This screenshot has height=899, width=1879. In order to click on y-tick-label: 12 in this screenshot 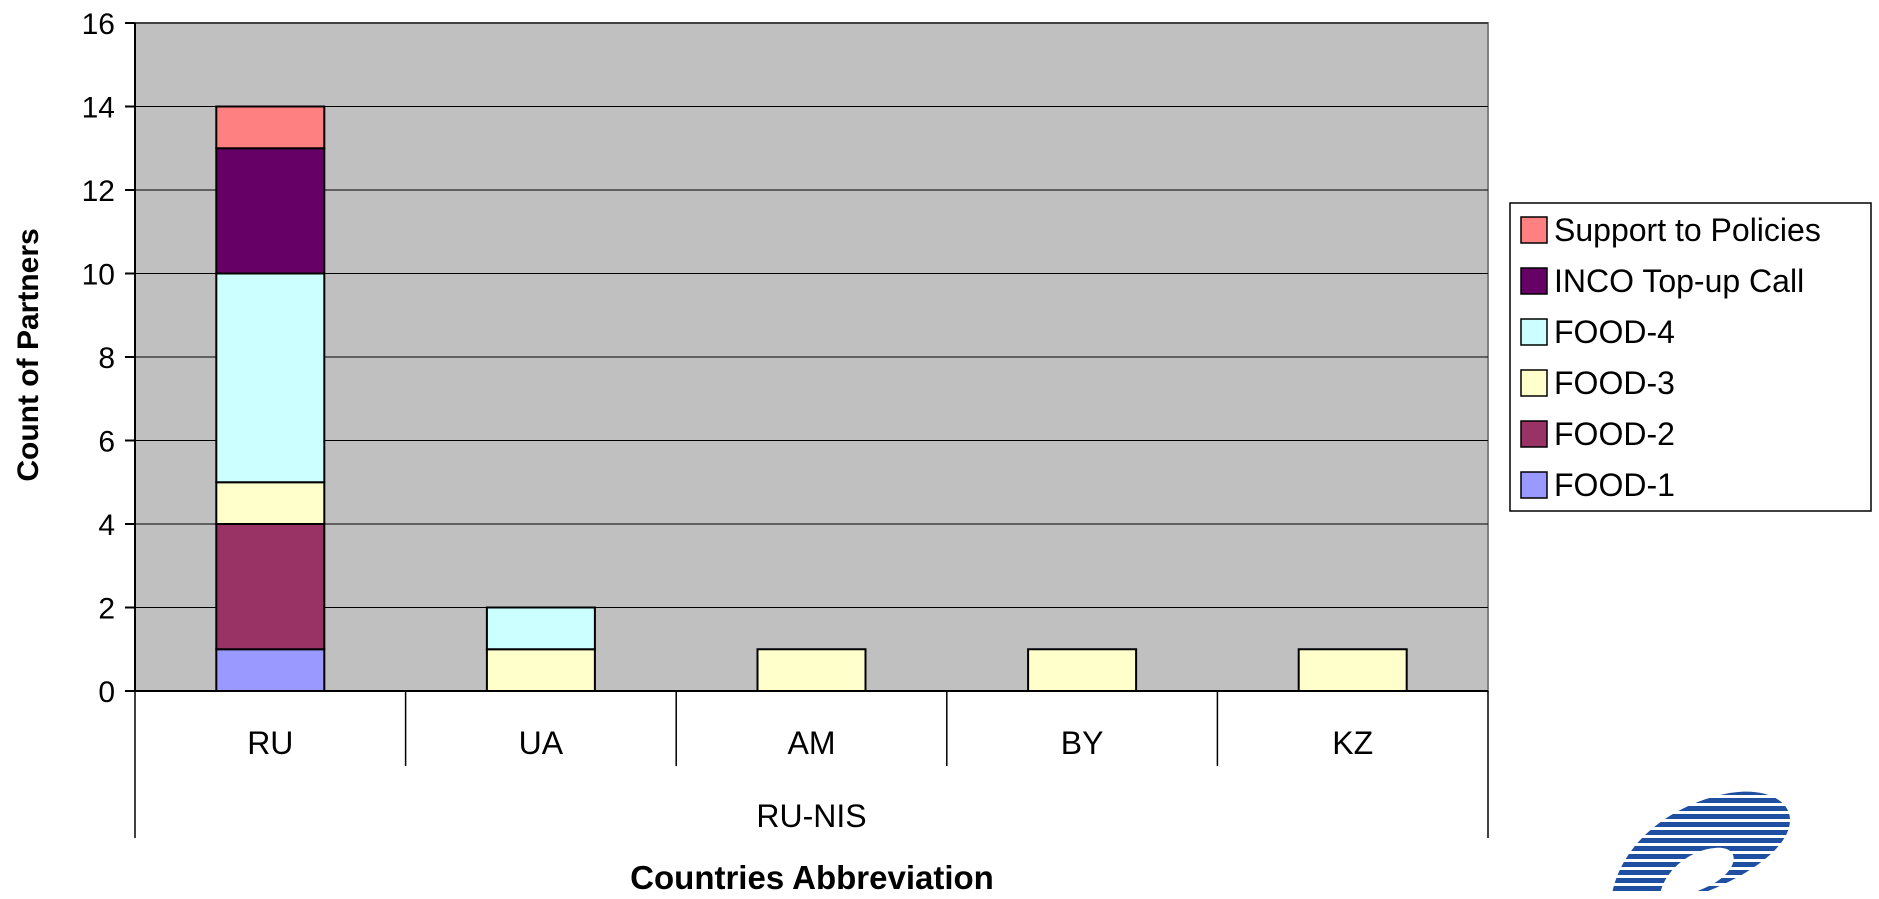, I will do `click(98, 191)`.